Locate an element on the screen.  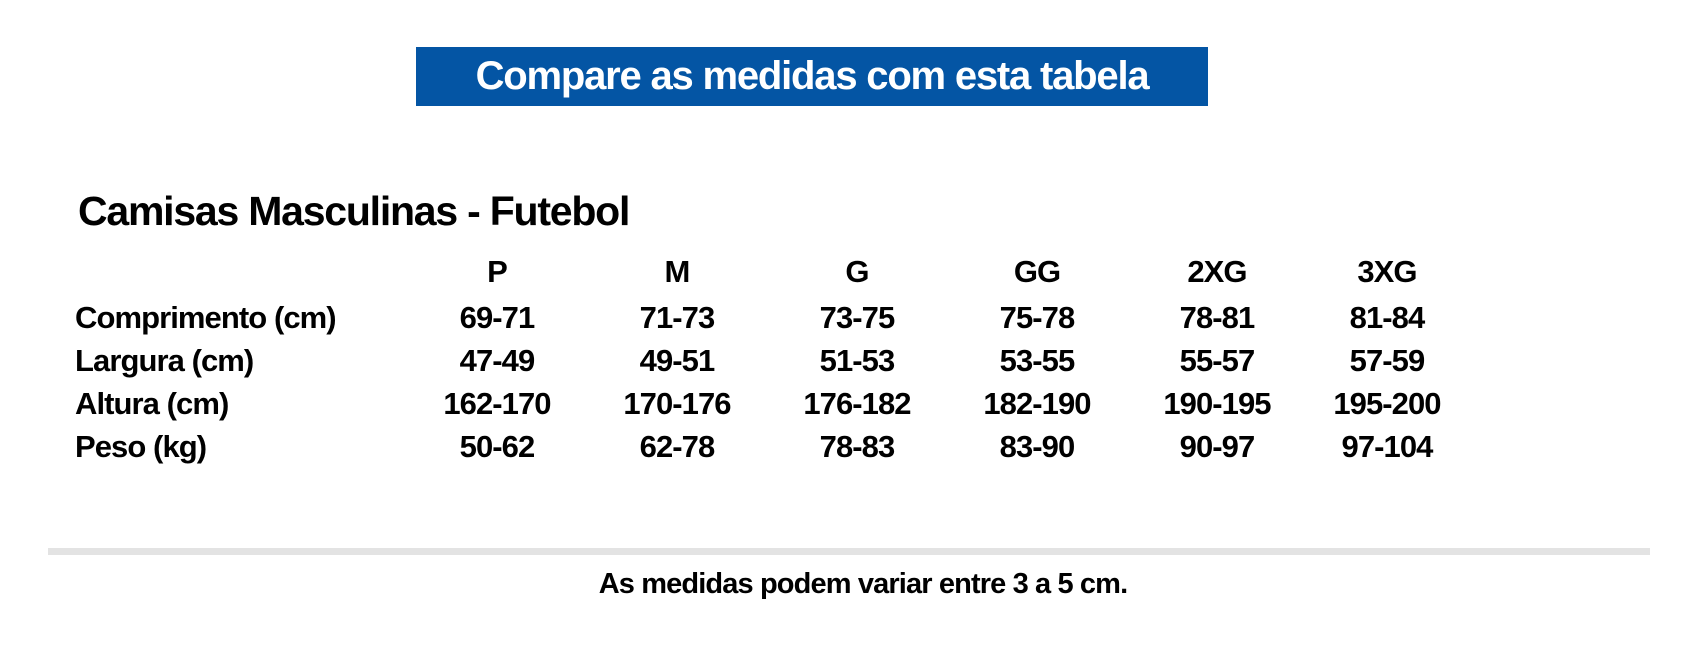
size-value-cell: 81-84 is located at coordinates (1387, 317).